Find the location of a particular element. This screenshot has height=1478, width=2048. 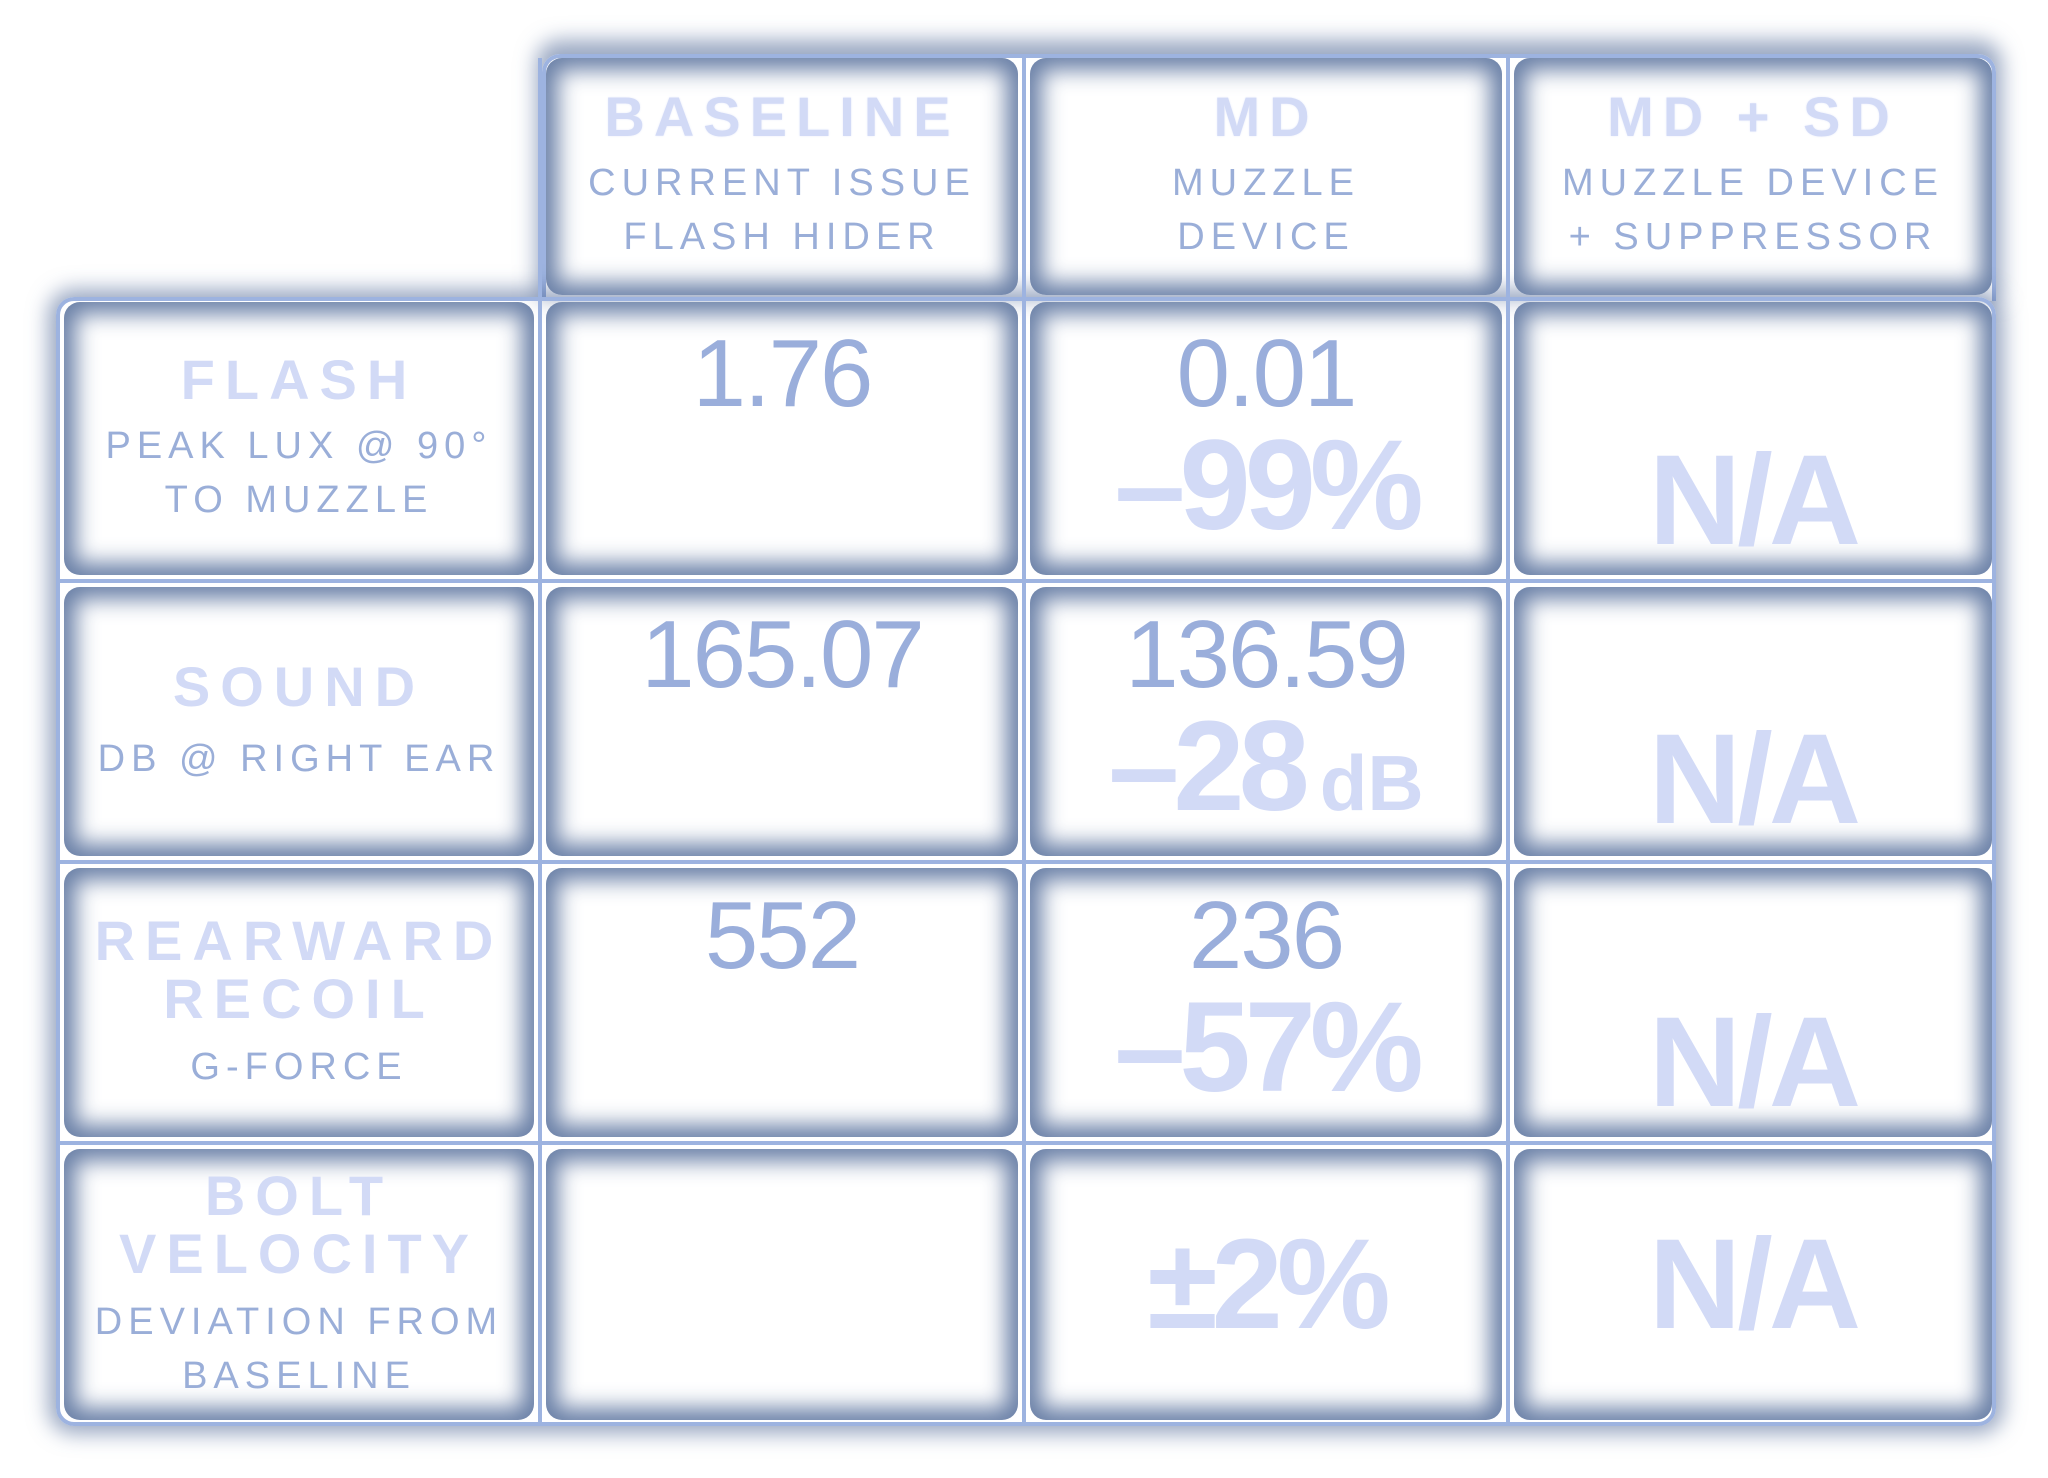

md-value: 136.59 is located at coordinates (1267, 654).